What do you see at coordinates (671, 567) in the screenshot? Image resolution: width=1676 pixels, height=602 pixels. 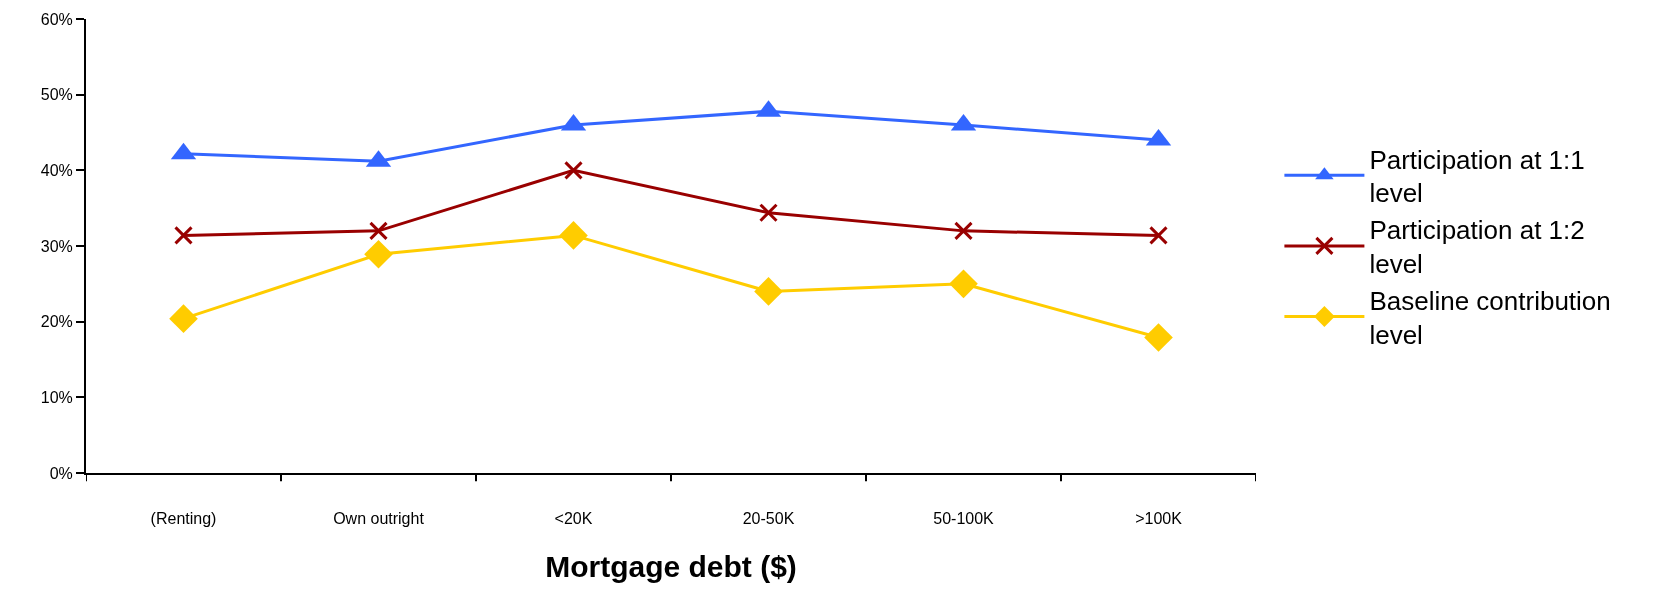 I see `x-axis-title: Mortgage debt ($)` at bounding box center [671, 567].